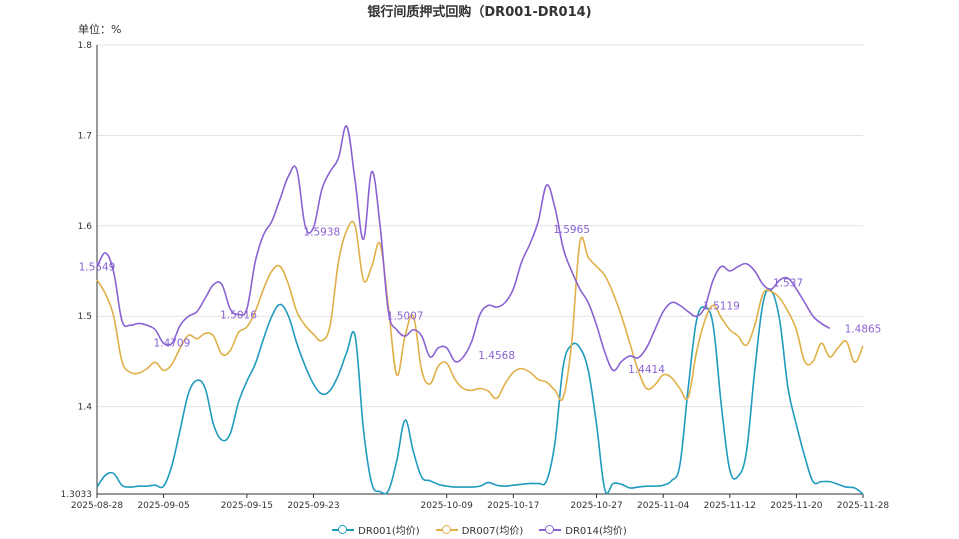 The image size is (959, 539). I want to click on y-tick-label: 1.4, so click(85, 408).